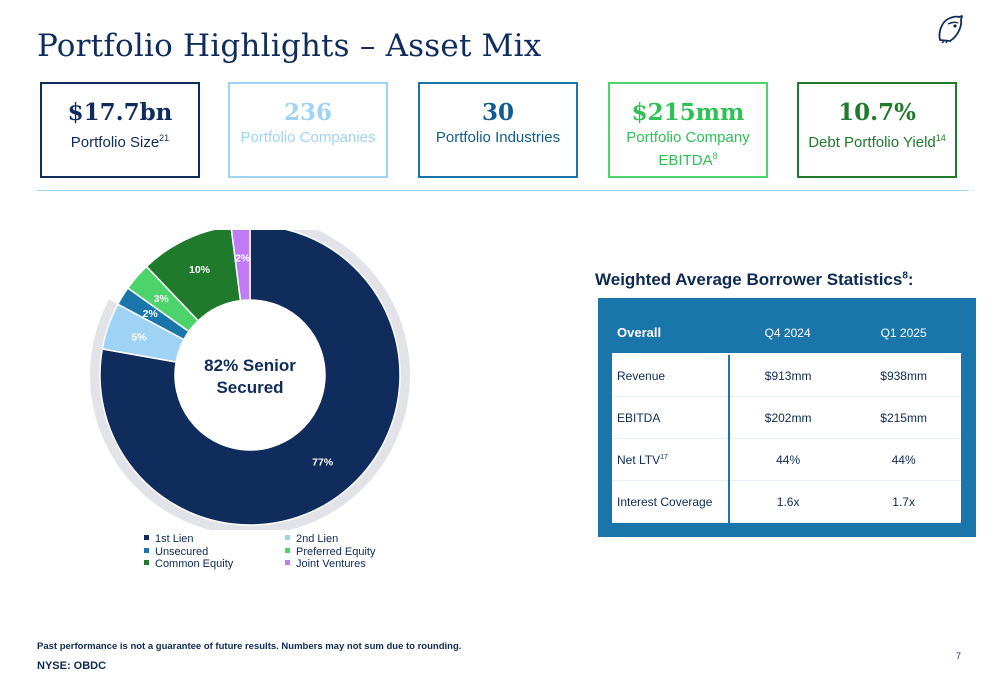 This screenshot has height=685, width=1000. What do you see at coordinates (688, 149) in the screenshot?
I see `kpi-label: Portfolio Company EBITDA8` at bounding box center [688, 149].